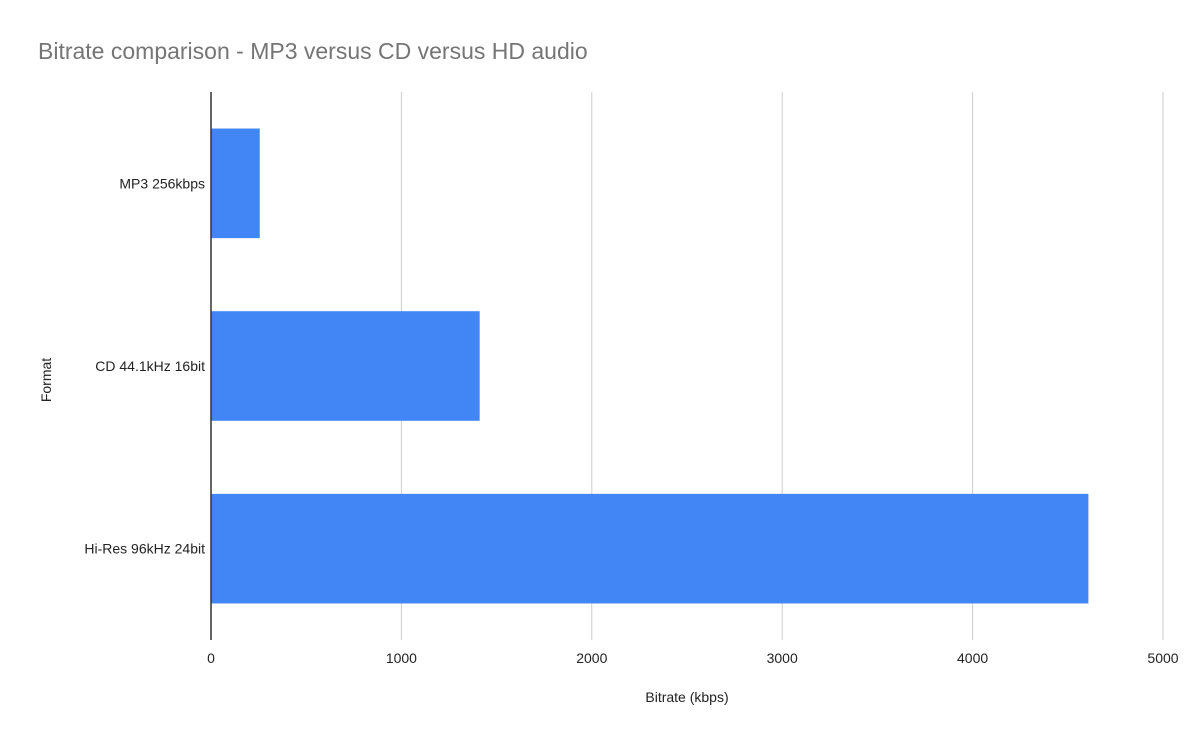 This screenshot has width=1200, height=742. What do you see at coordinates (782, 658) in the screenshot?
I see `x-tick-label: 3000` at bounding box center [782, 658].